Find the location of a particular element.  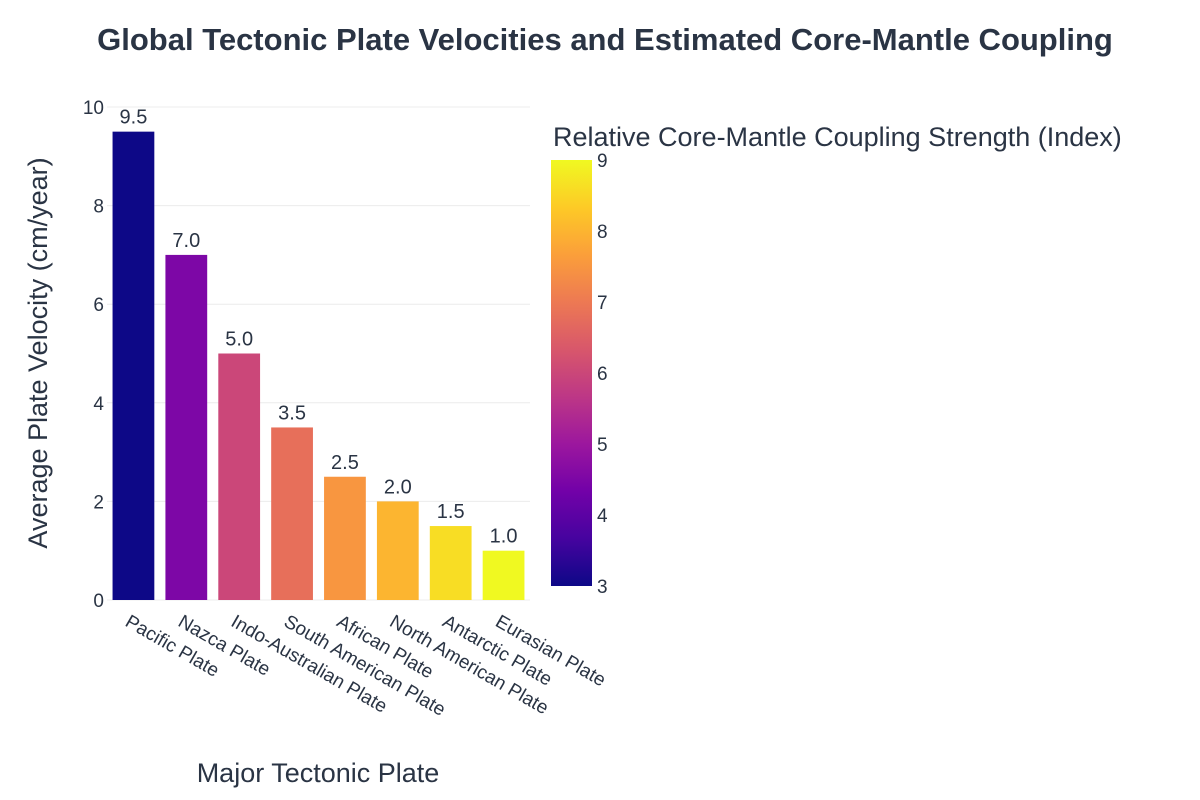

data-label: 5.0 is located at coordinates (239, 340).